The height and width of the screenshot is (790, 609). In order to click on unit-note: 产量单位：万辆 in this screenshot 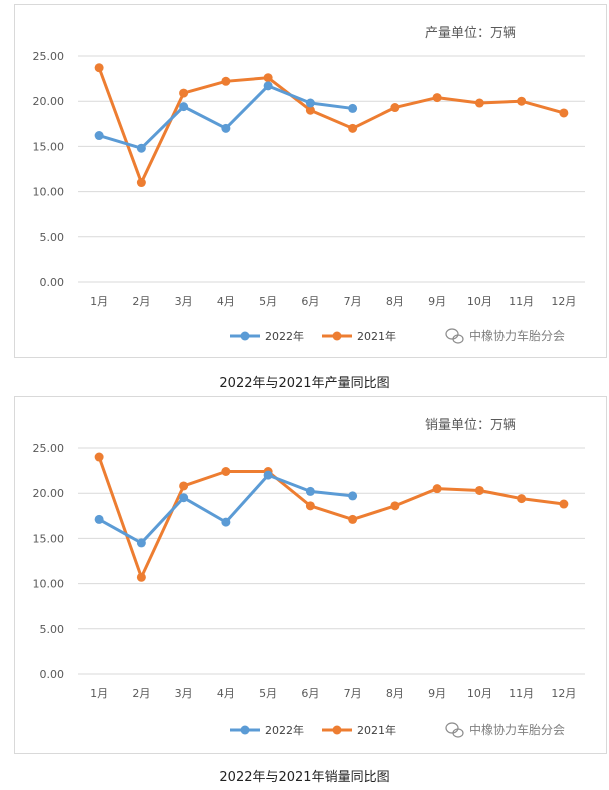, I will do `click(470, 33)`.